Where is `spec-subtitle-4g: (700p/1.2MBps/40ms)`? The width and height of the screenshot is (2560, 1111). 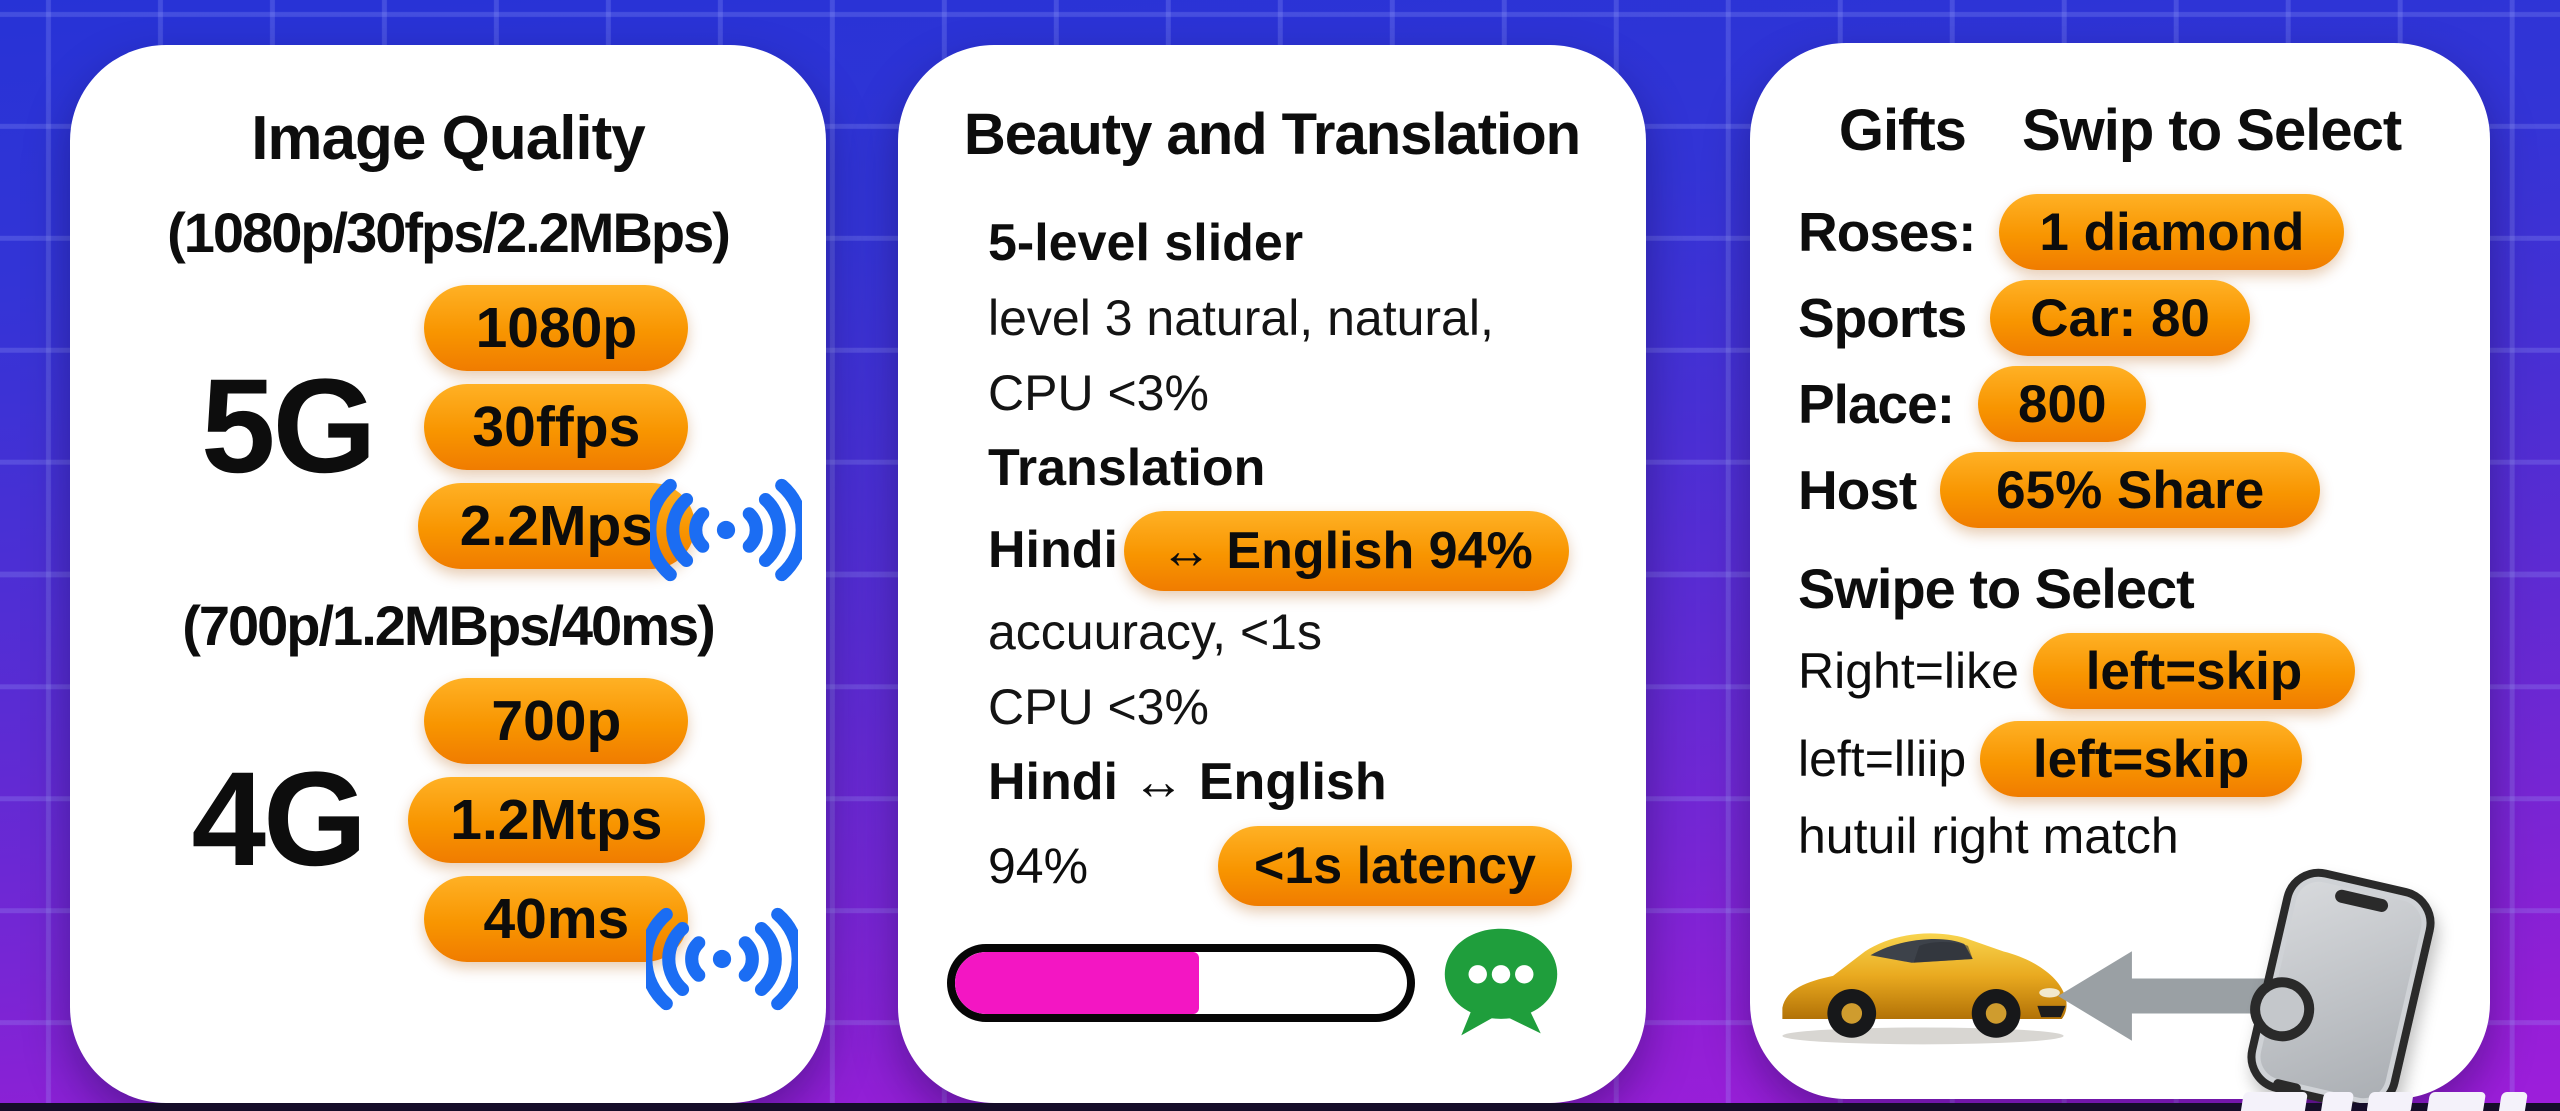
spec-subtitle-4g: (700p/1.2MBps/40ms) is located at coordinates (449, 625).